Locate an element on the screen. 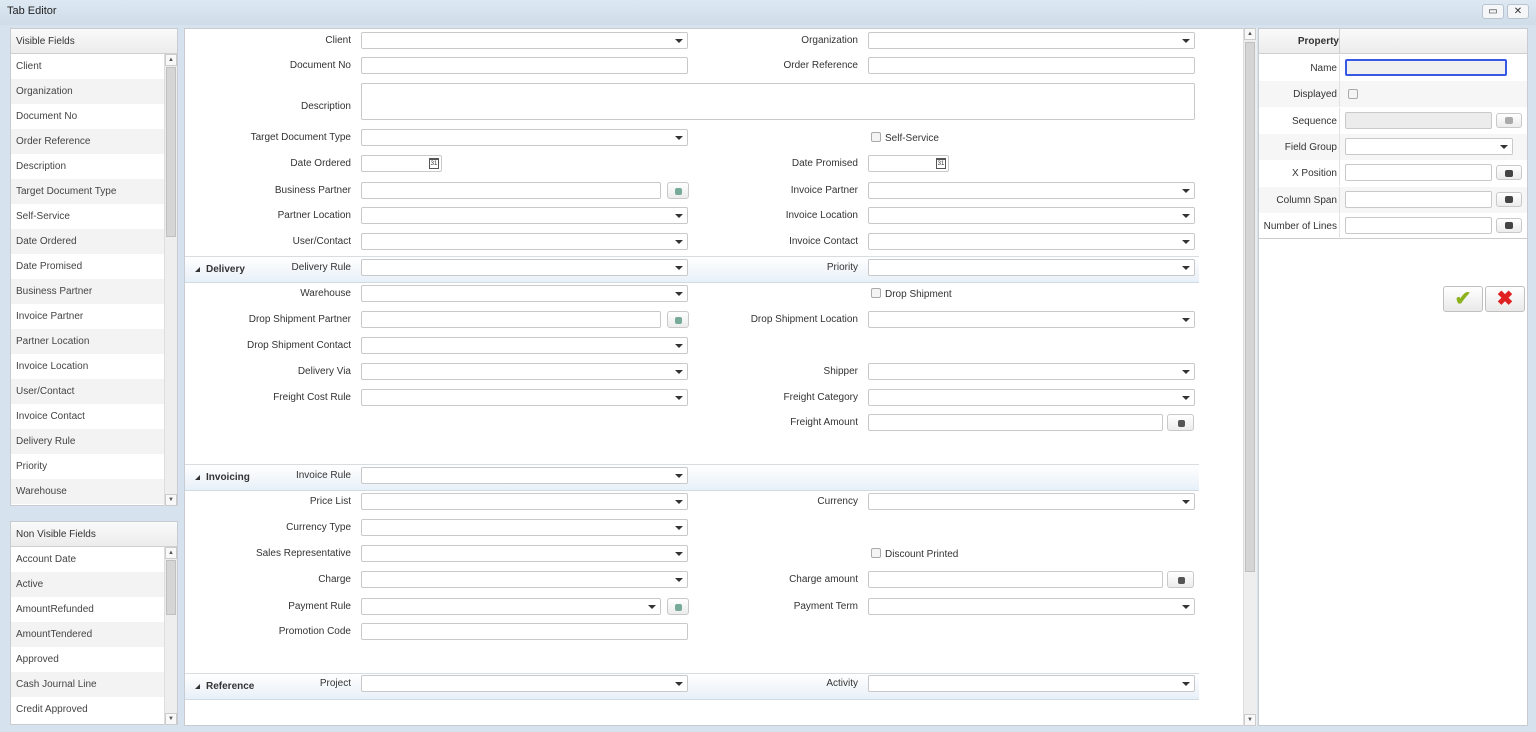 The image size is (1536, 732). drop-shipment-partner-button is located at coordinates (678, 319).